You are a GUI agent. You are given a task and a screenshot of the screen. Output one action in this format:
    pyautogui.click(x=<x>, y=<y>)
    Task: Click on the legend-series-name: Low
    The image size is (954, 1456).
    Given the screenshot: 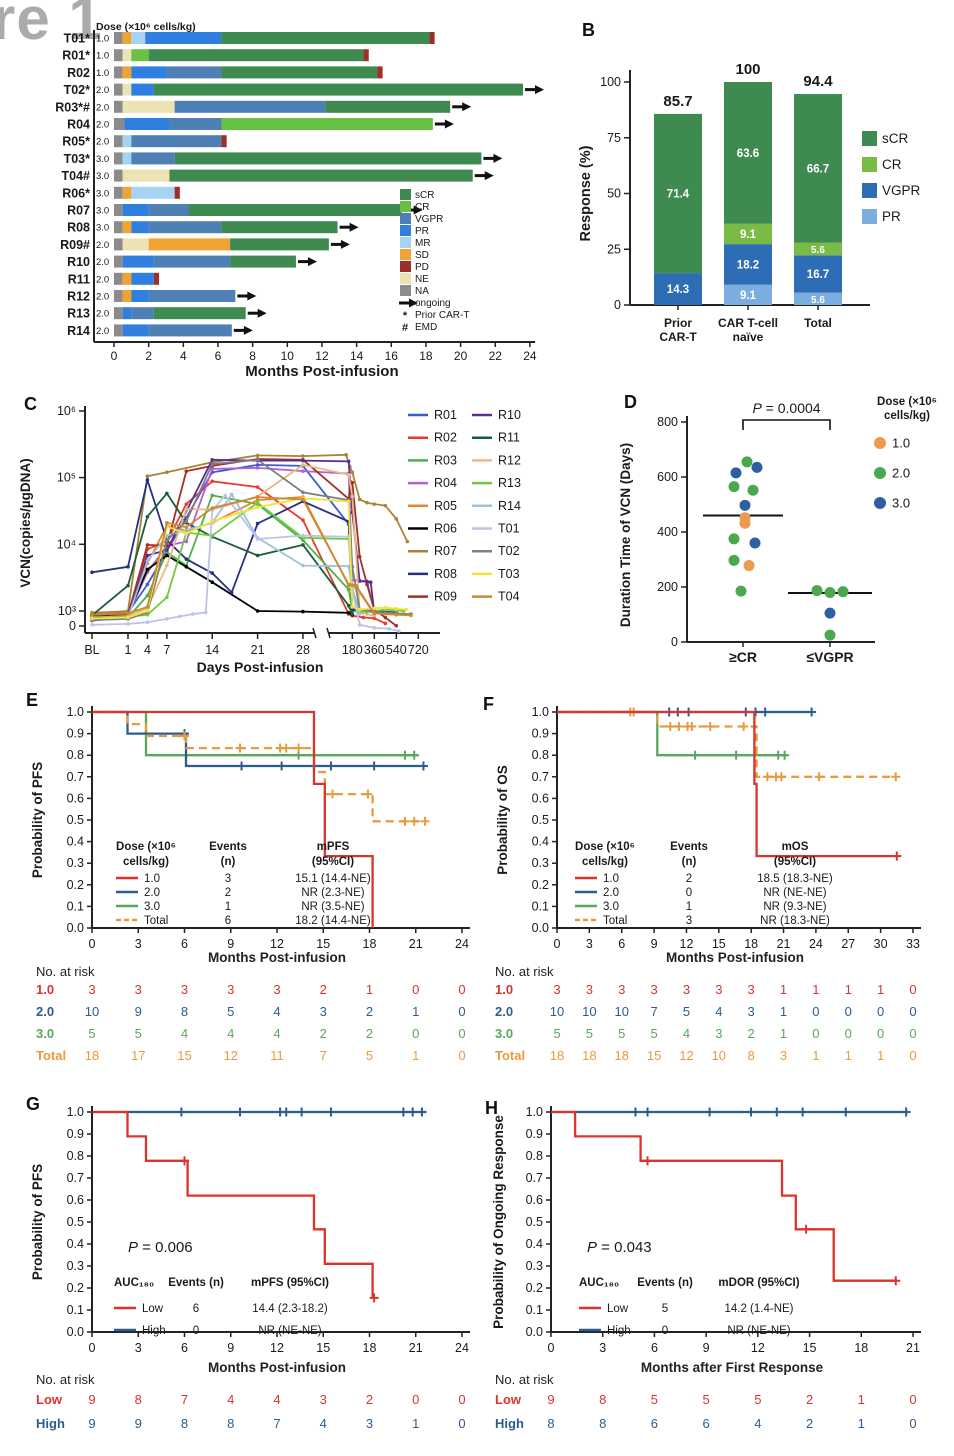 What is the action you would take?
    pyautogui.click(x=618, y=1309)
    